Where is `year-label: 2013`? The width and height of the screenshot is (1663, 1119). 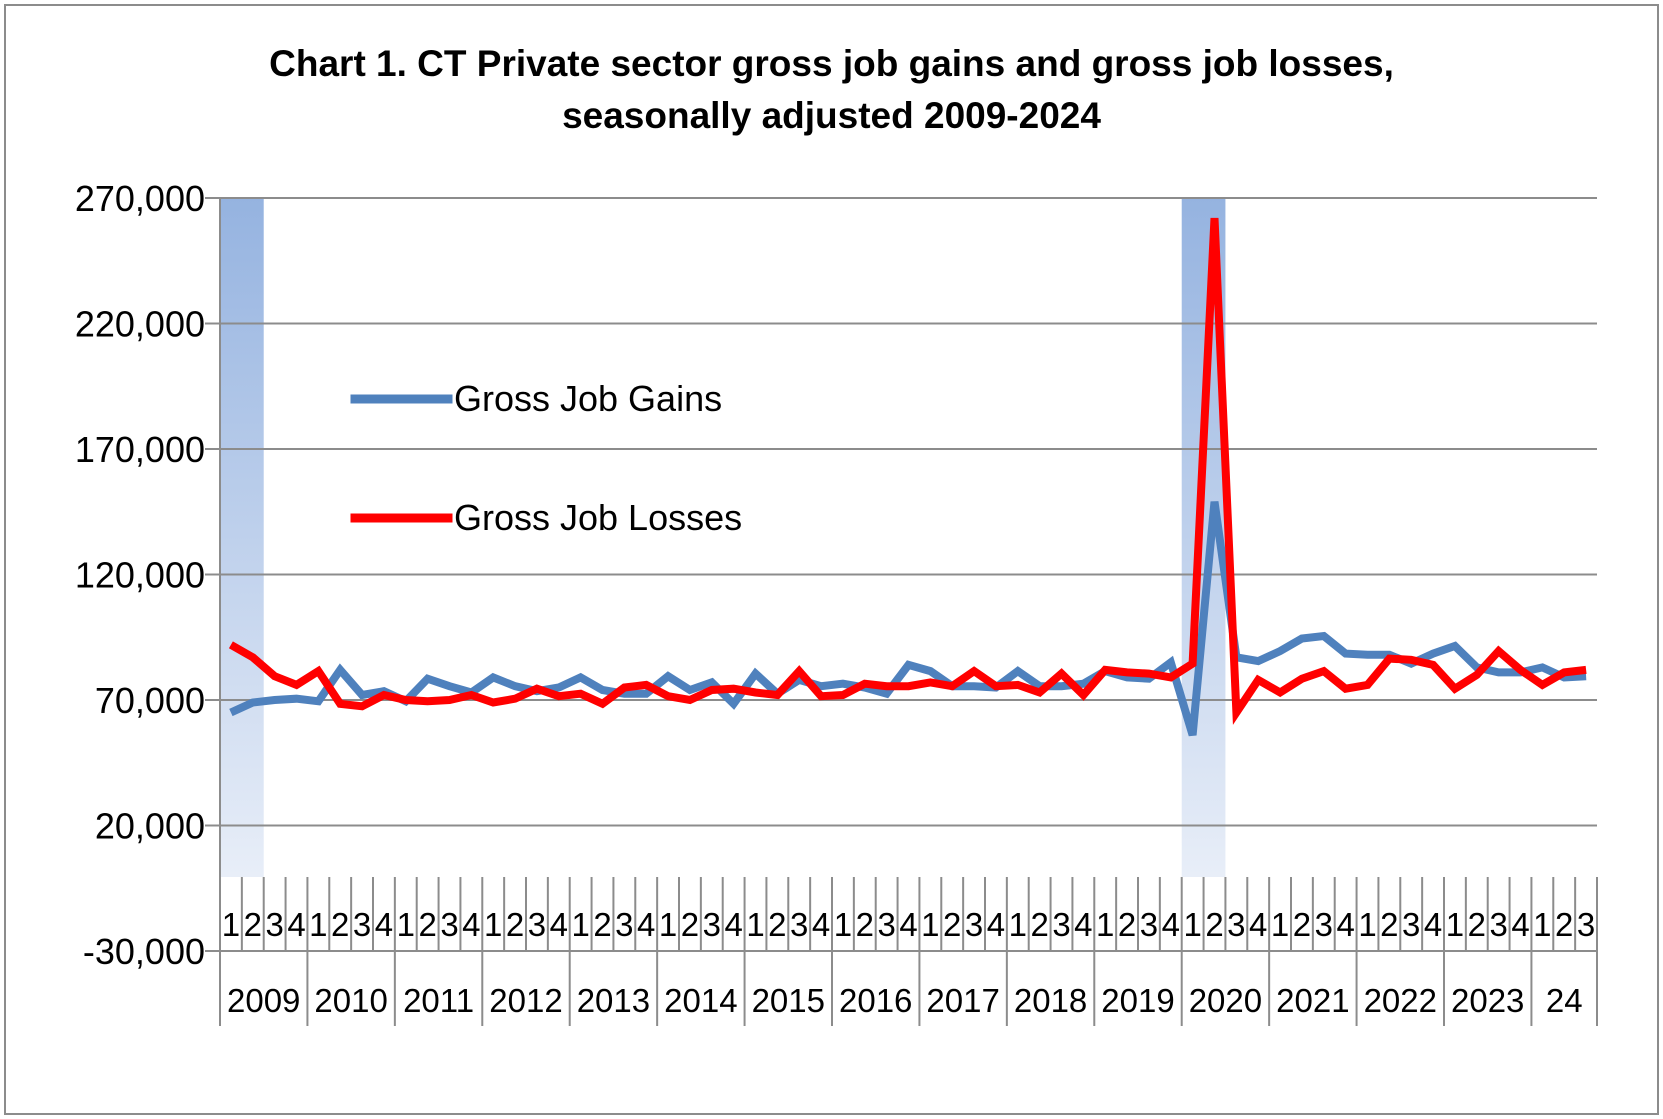
year-label: 2013 is located at coordinates (613, 1000).